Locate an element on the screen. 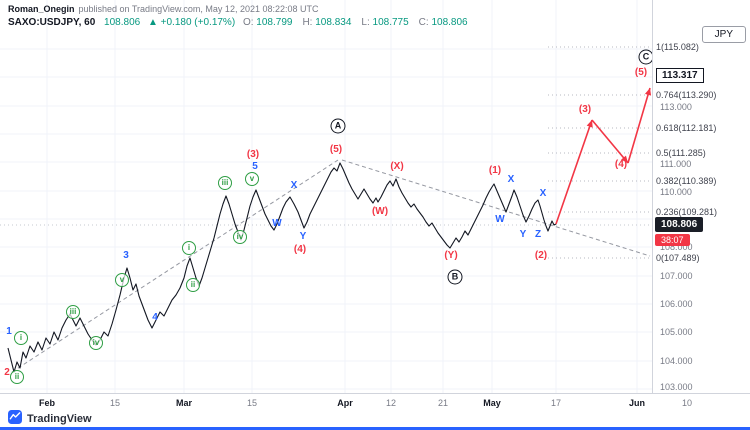 The height and width of the screenshot is (430, 750). price-tick-label: 110.000 is located at coordinates (676, 192).